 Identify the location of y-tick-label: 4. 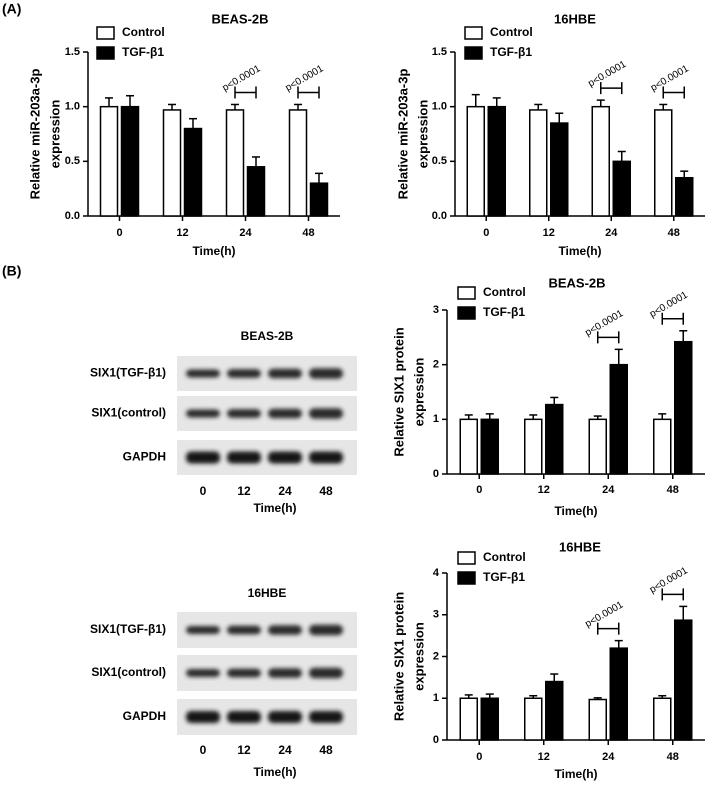
(436, 573).